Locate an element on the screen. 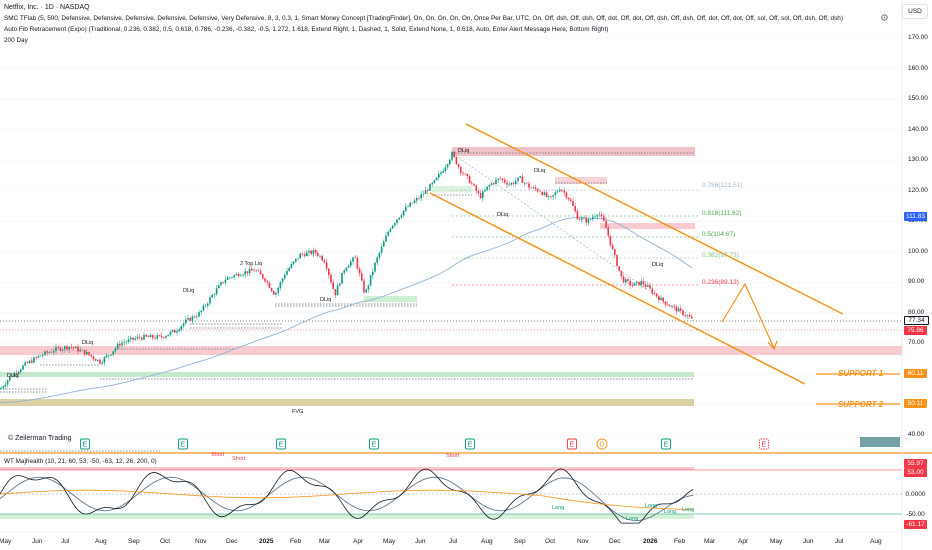 Image resolution: width=932 pixels, height=550 pixels. fib-level-label: 0.5(104.67) is located at coordinates (719, 234).